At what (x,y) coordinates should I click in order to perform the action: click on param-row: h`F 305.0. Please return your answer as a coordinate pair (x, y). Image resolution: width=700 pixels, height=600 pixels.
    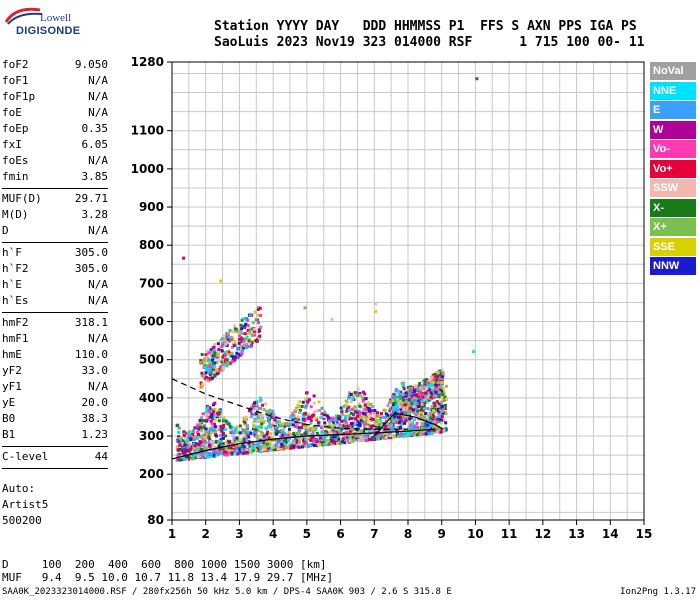
    Looking at the image, I should click on (55, 254).